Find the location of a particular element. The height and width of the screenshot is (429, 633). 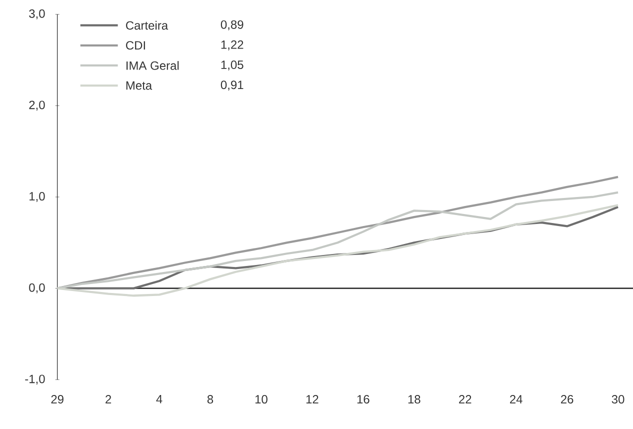

x-tick-label: 8 is located at coordinates (210, 399).